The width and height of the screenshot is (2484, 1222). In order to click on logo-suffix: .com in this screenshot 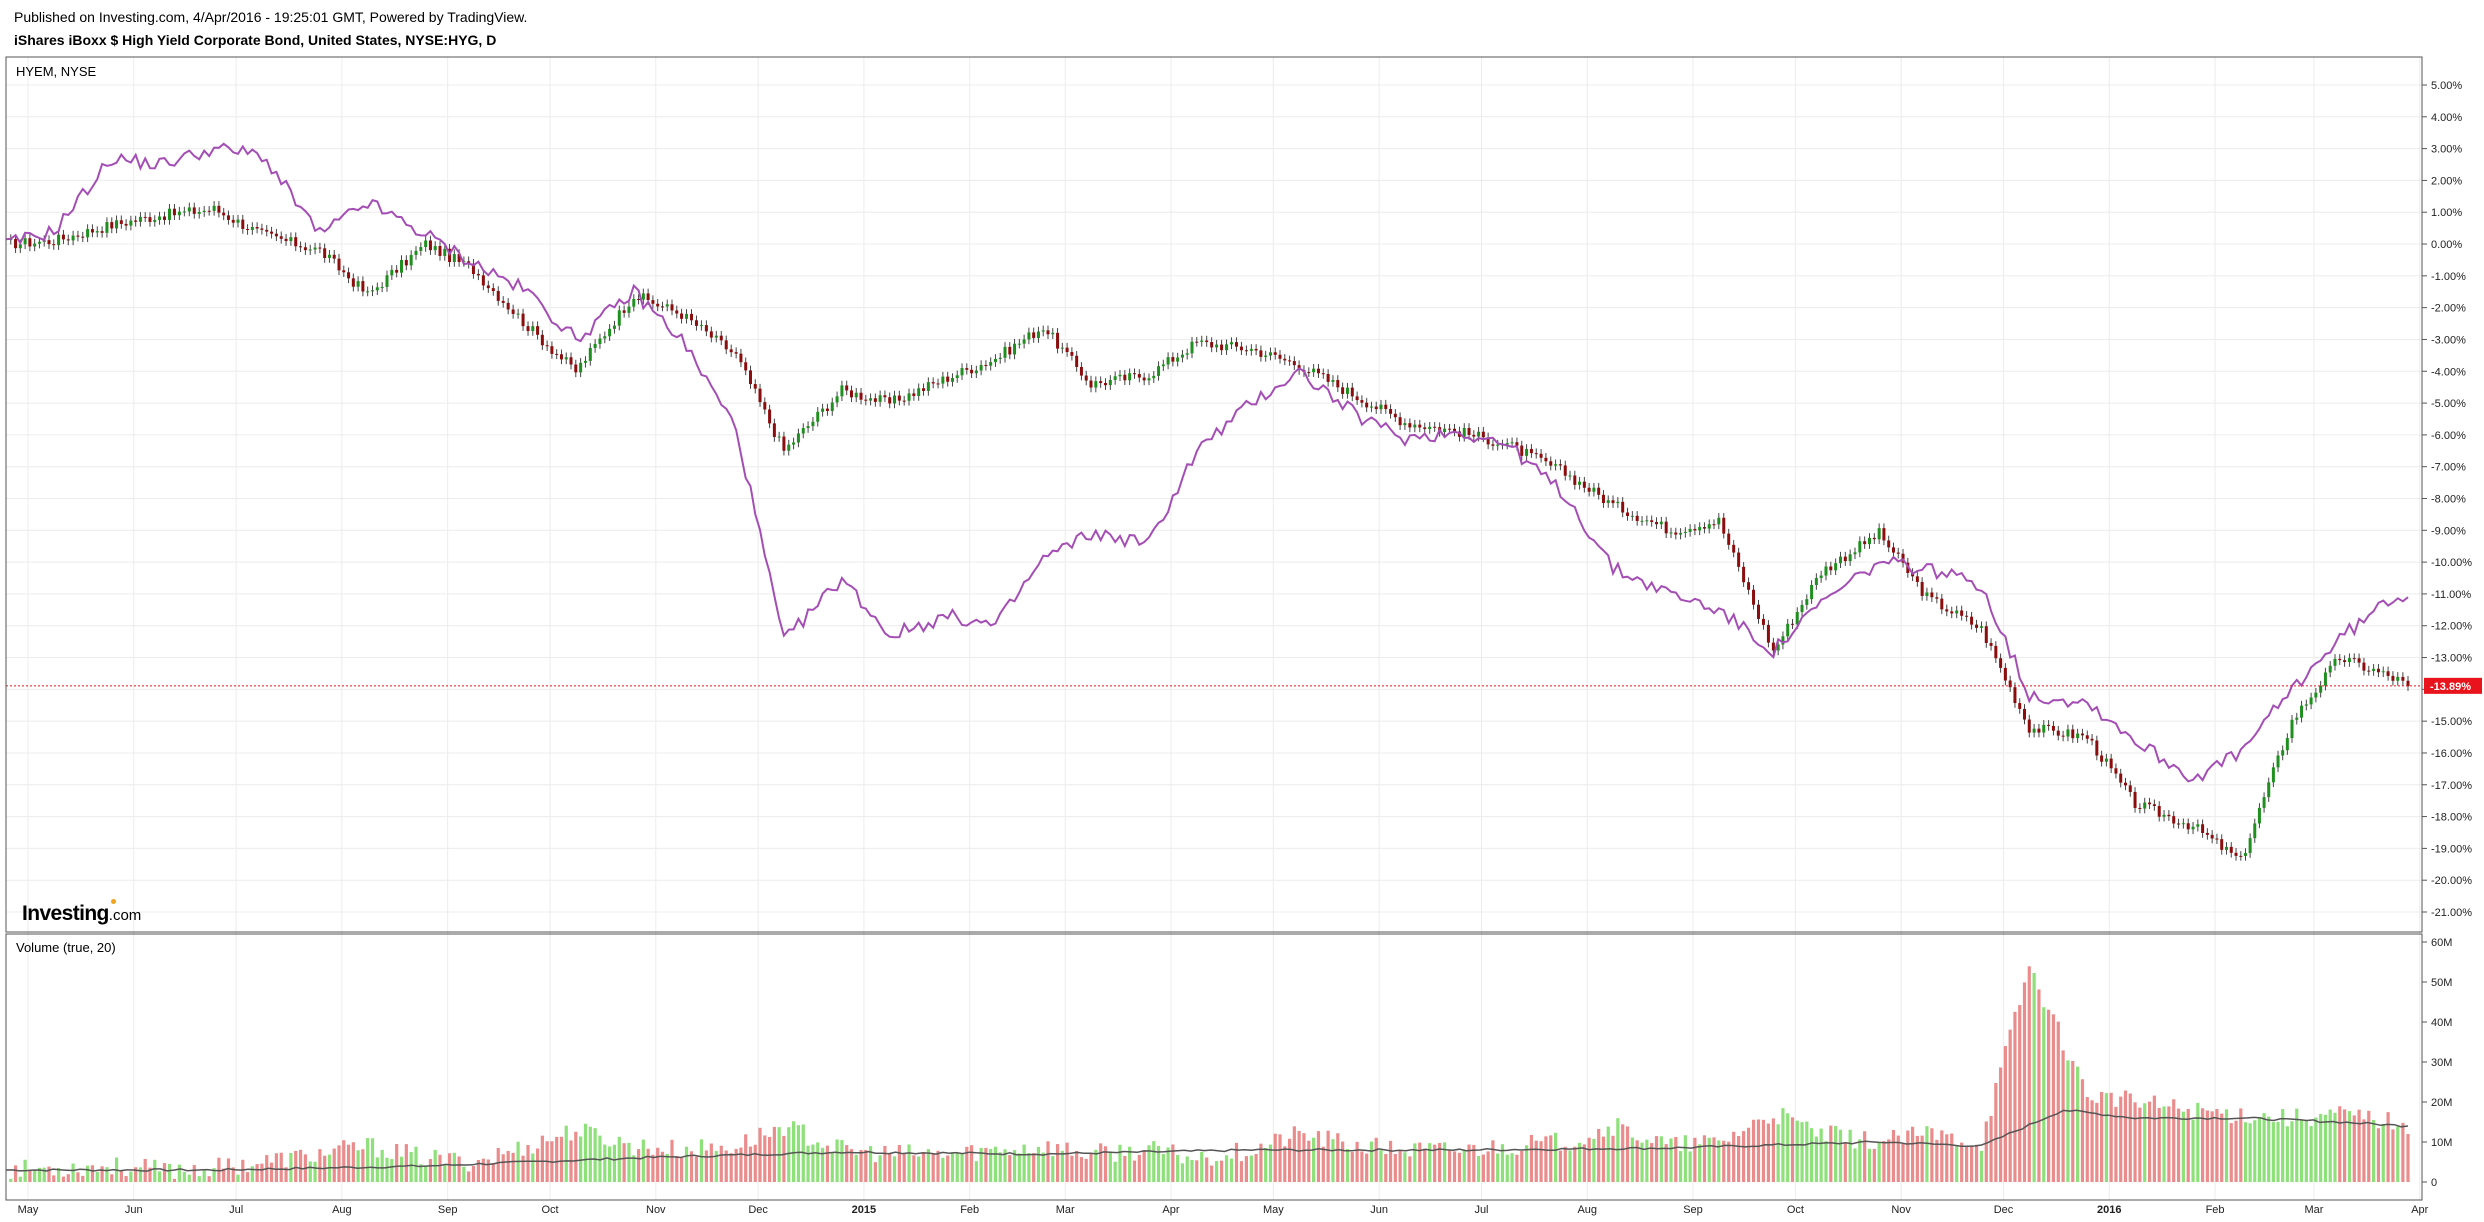, I will do `click(125, 915)`.